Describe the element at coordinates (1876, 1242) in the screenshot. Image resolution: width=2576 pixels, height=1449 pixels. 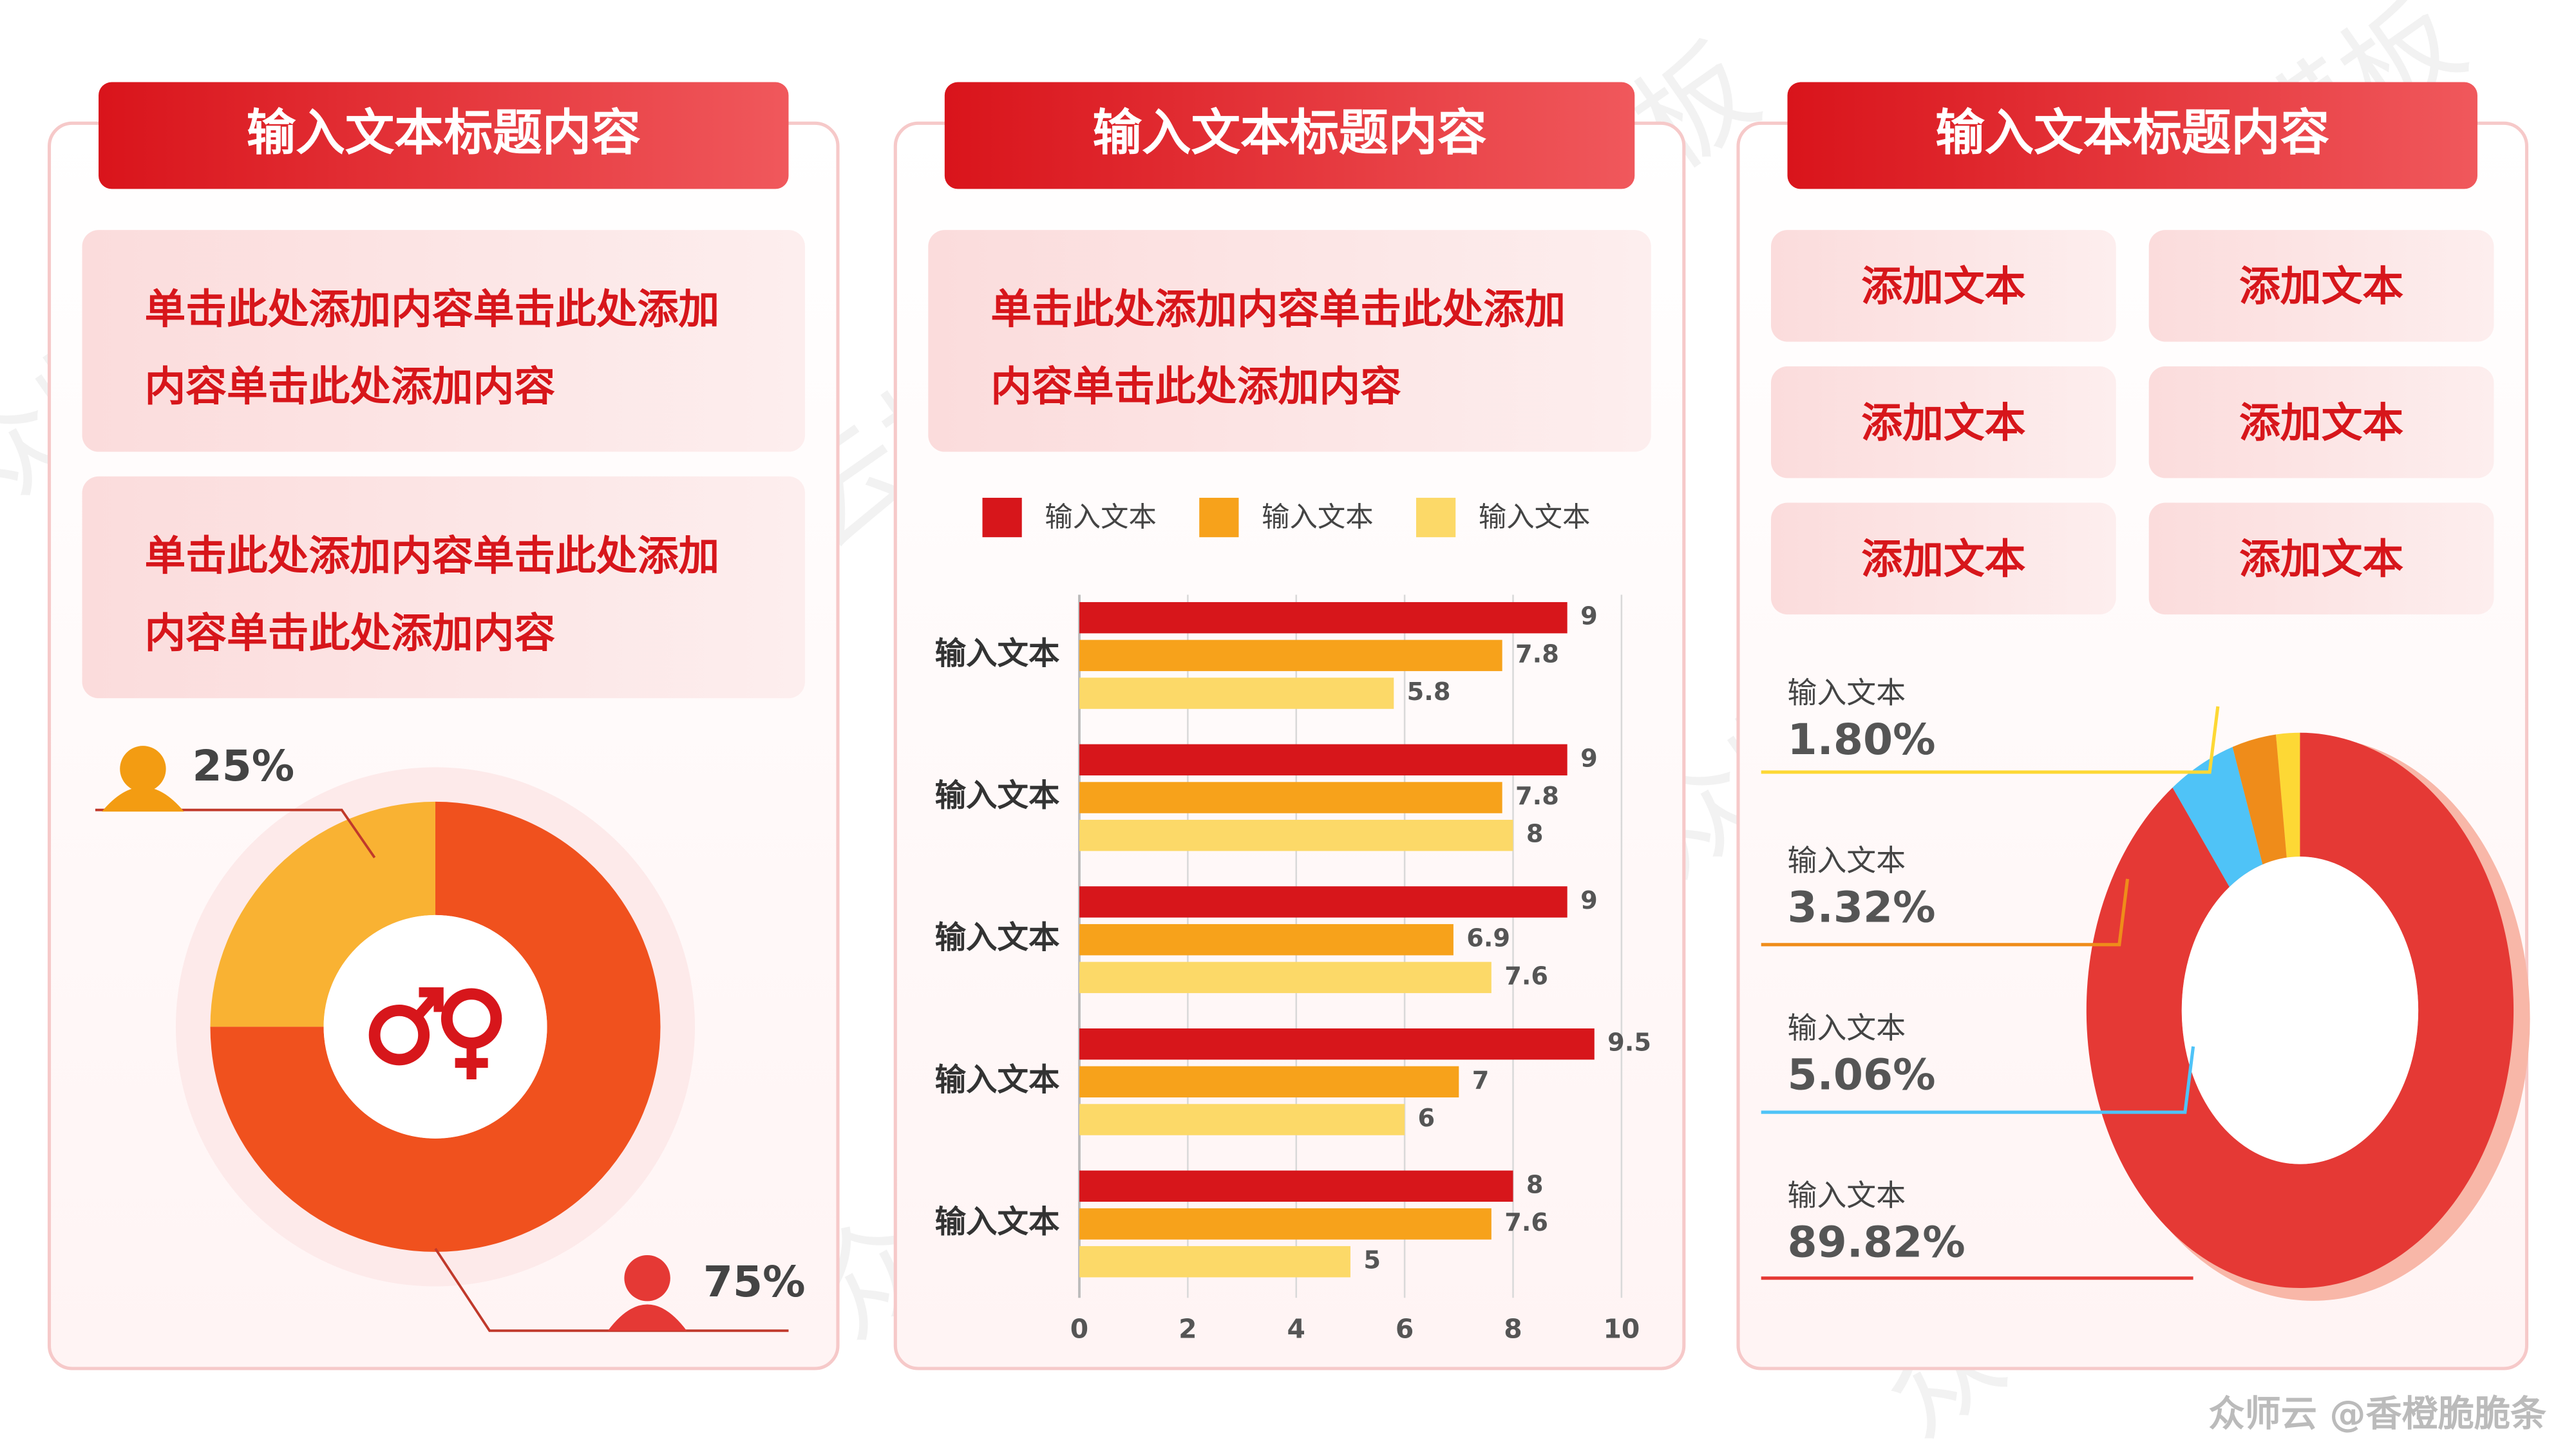
I see `value-label: 89.82%` at that location.